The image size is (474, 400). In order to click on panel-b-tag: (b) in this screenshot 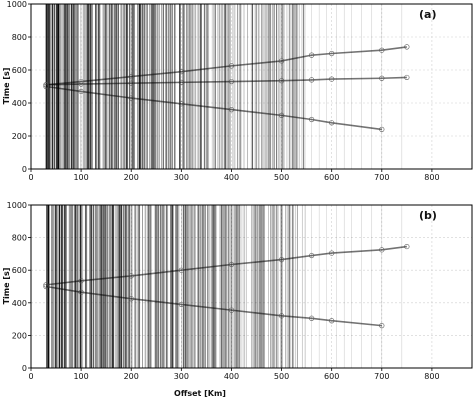, I will do `click(428, 215)`.